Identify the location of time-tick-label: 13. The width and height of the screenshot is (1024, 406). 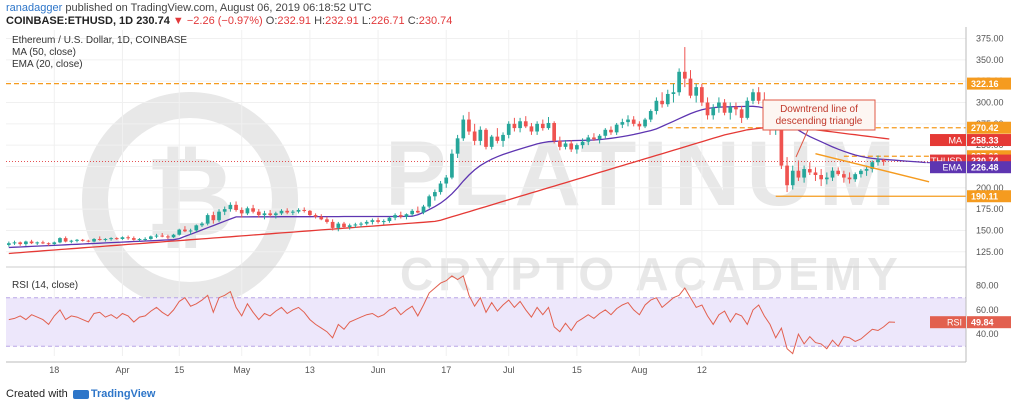
(310, 370).